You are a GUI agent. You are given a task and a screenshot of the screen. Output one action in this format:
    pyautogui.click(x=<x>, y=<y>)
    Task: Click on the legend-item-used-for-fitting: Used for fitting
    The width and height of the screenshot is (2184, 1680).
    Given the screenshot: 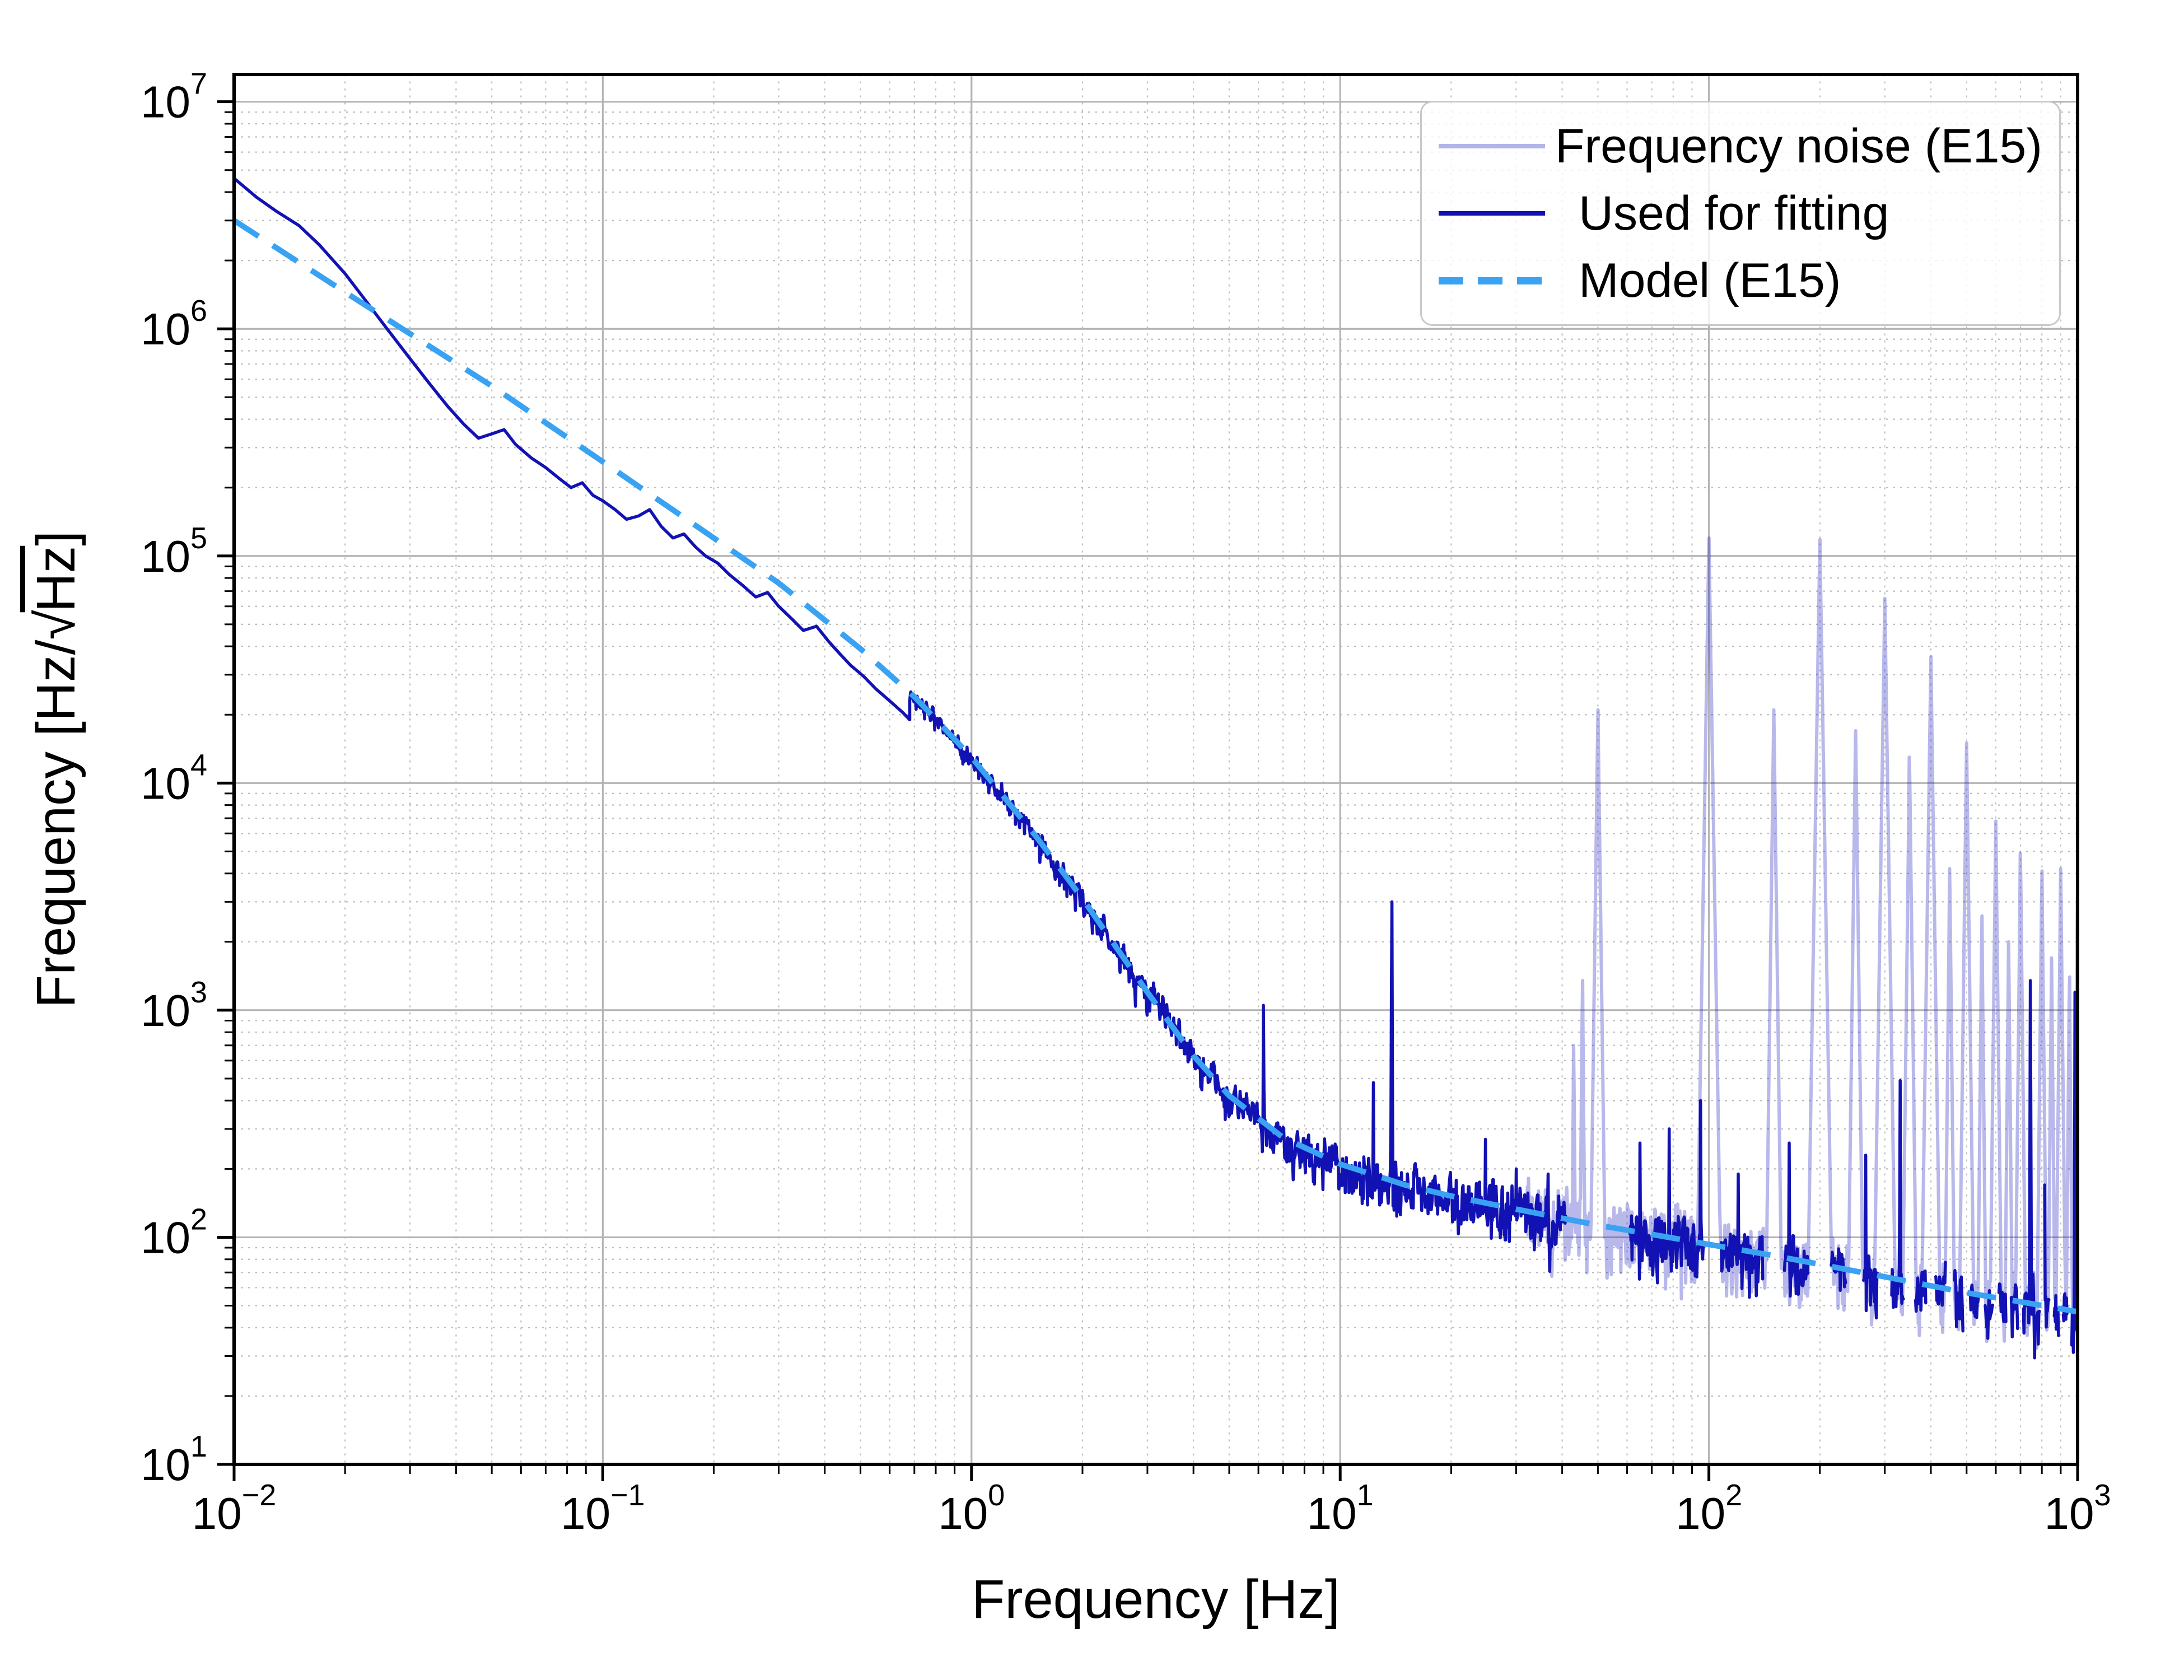 What is the action you would take?
    pyautogui.click(x=1741, y=214)
    